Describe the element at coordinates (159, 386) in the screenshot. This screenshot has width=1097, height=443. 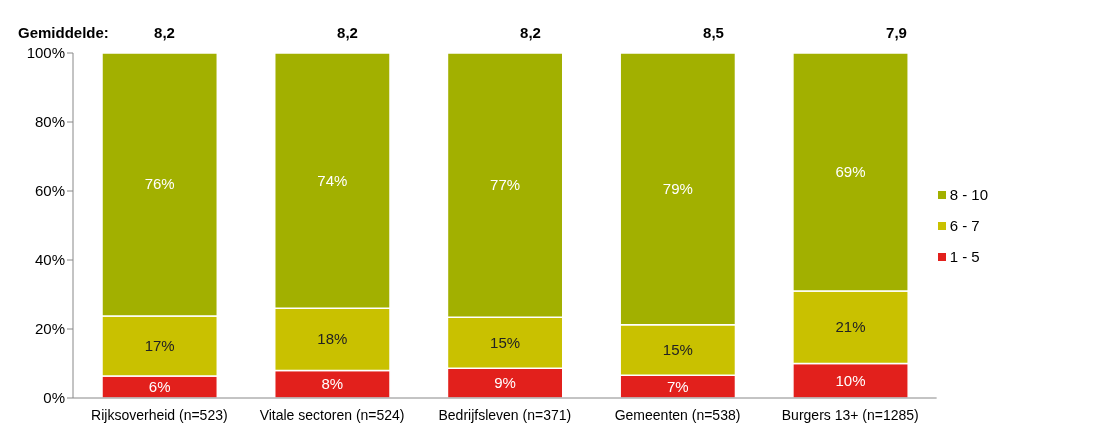
I see `data-label: 6%` at that location.